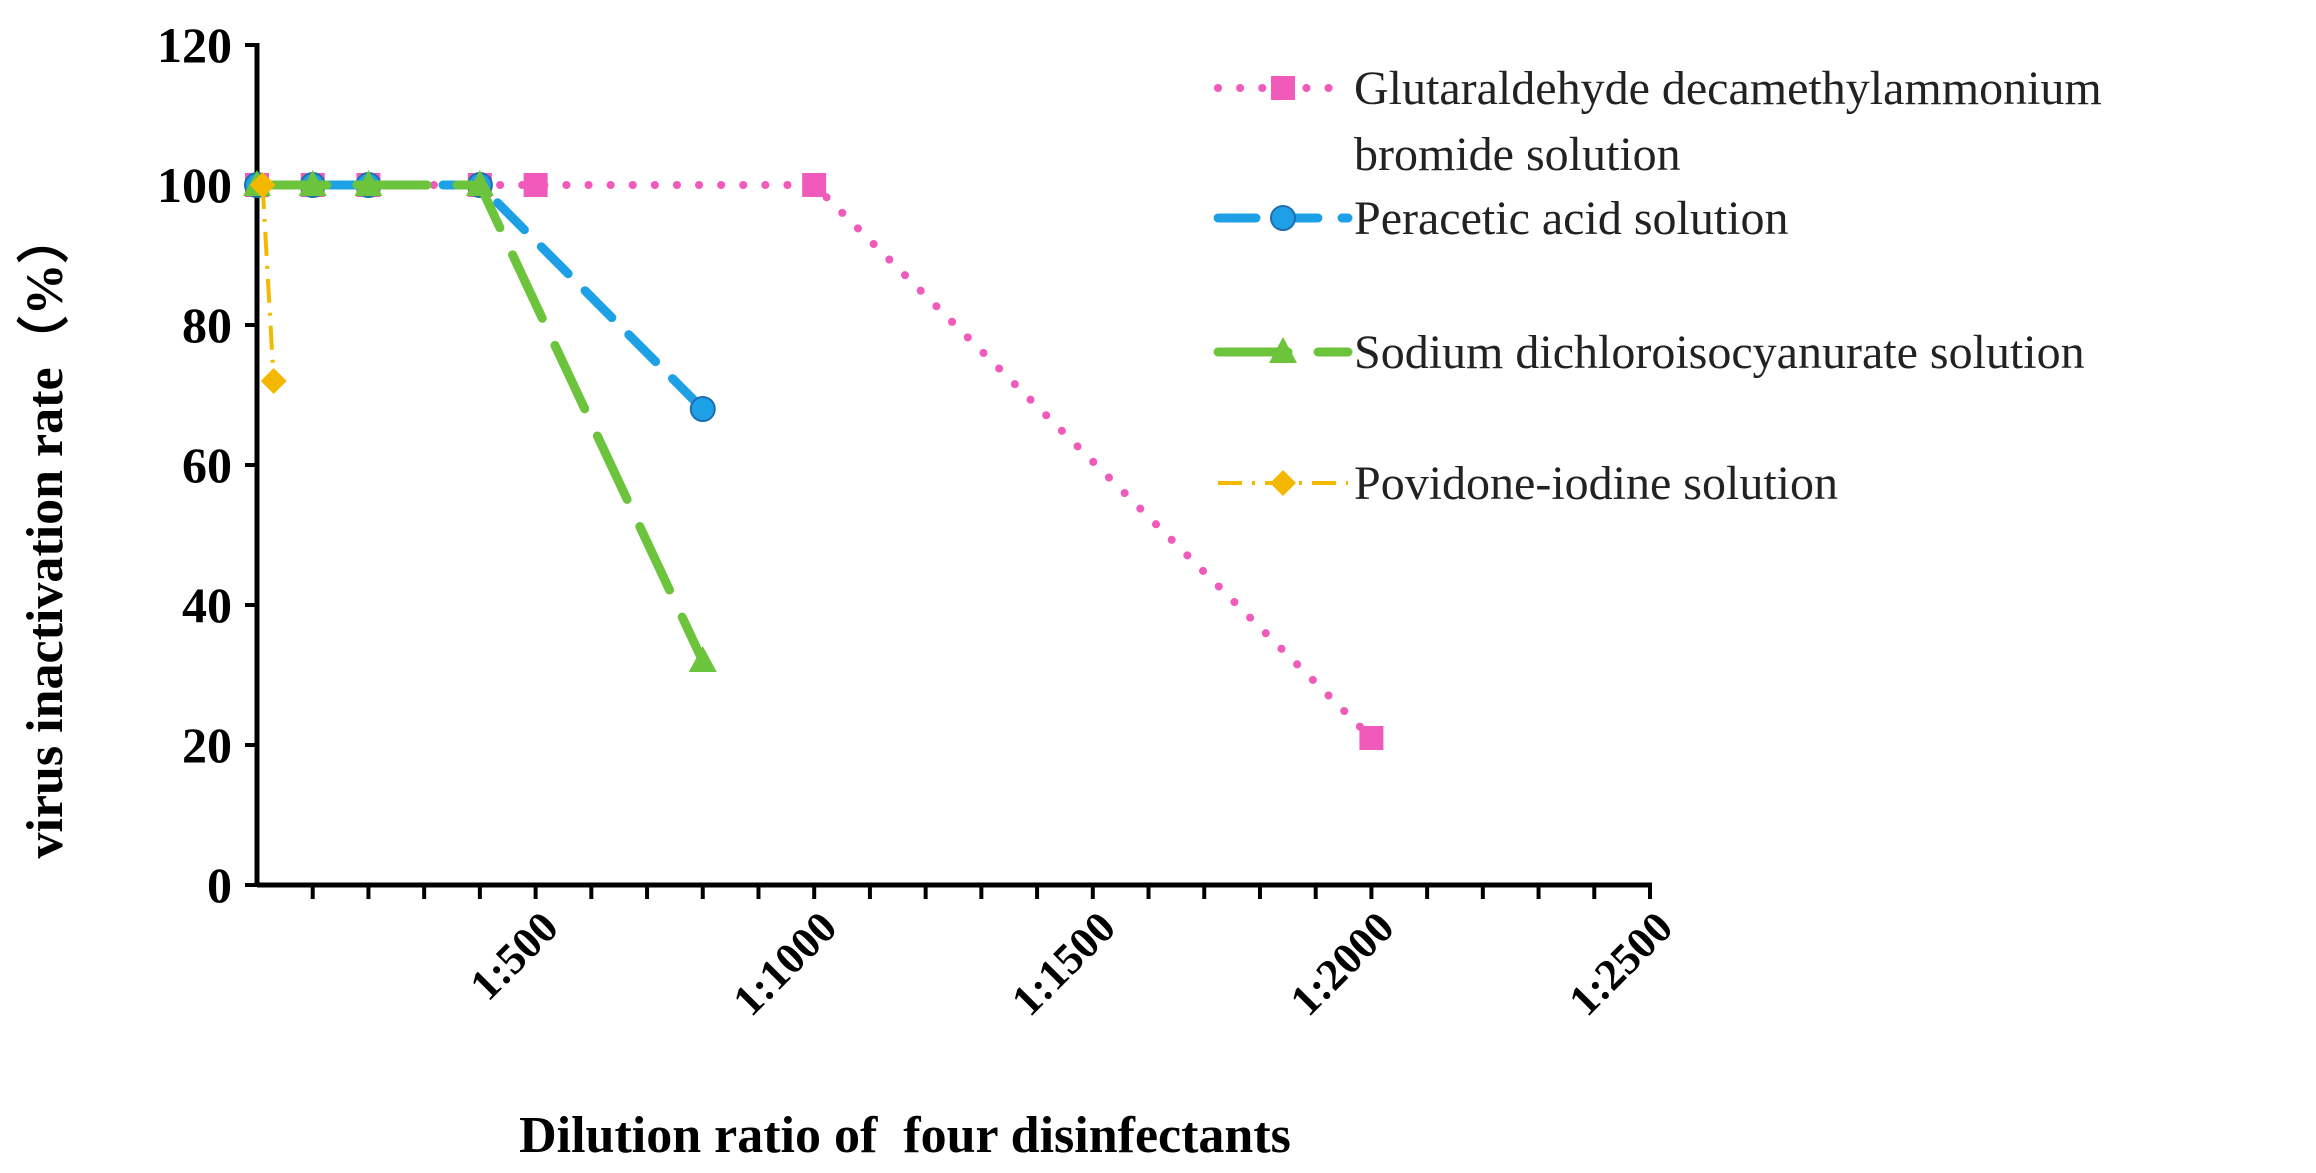  I want to click on x-tick-label: 1:500, so click(513, 955).